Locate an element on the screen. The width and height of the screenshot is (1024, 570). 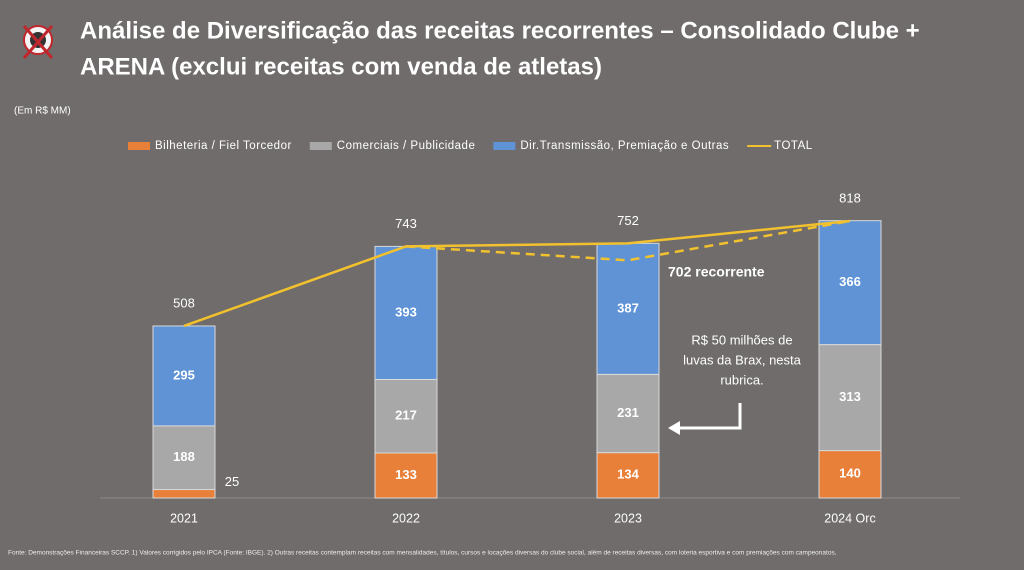
value-label: 188 is located at coordinates (184, 456).